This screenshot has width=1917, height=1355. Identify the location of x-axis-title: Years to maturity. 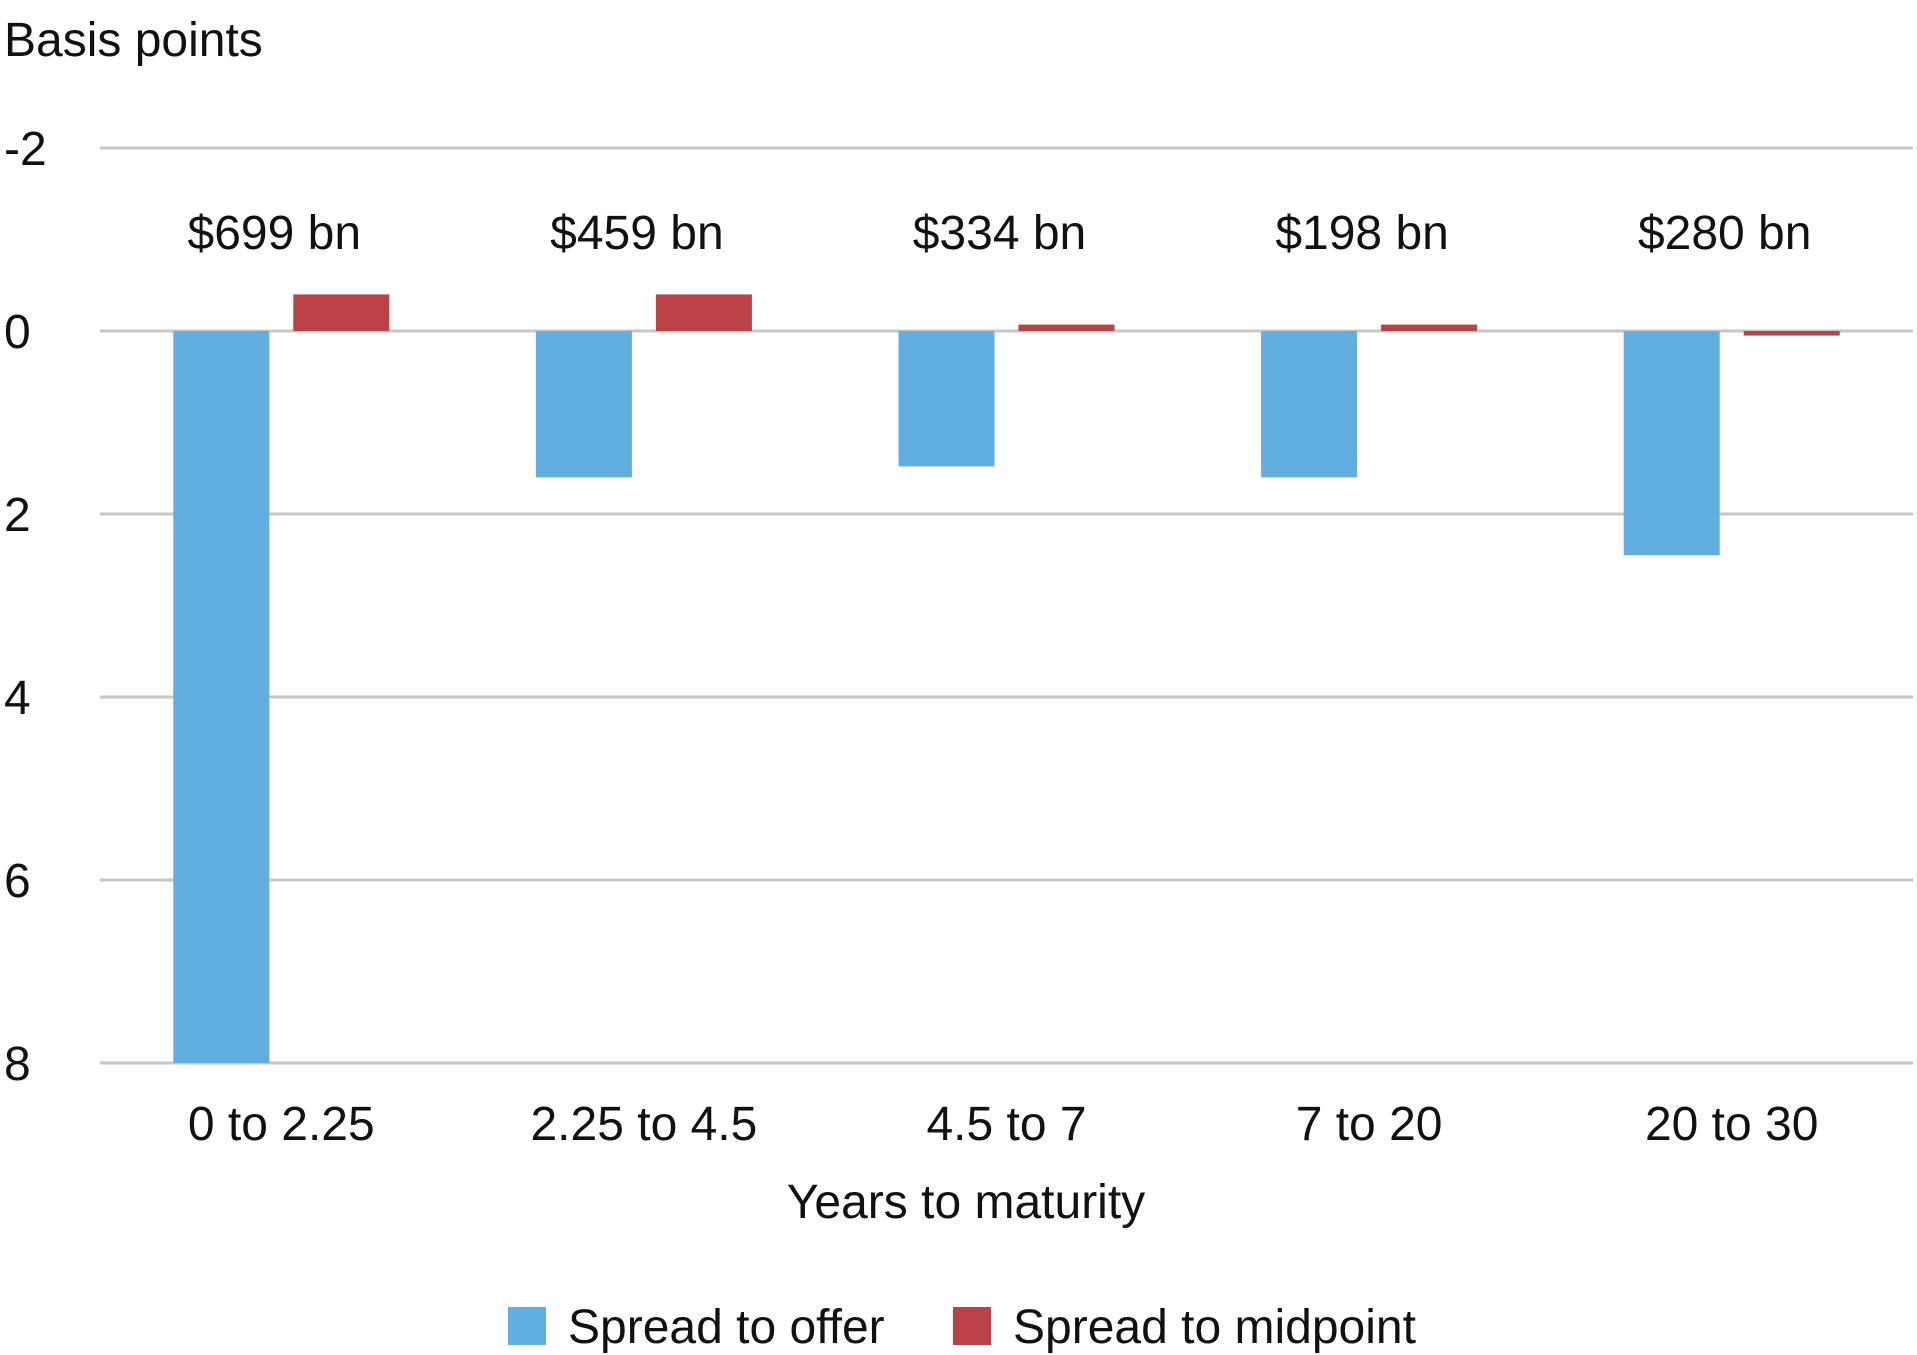
(966, 1202).